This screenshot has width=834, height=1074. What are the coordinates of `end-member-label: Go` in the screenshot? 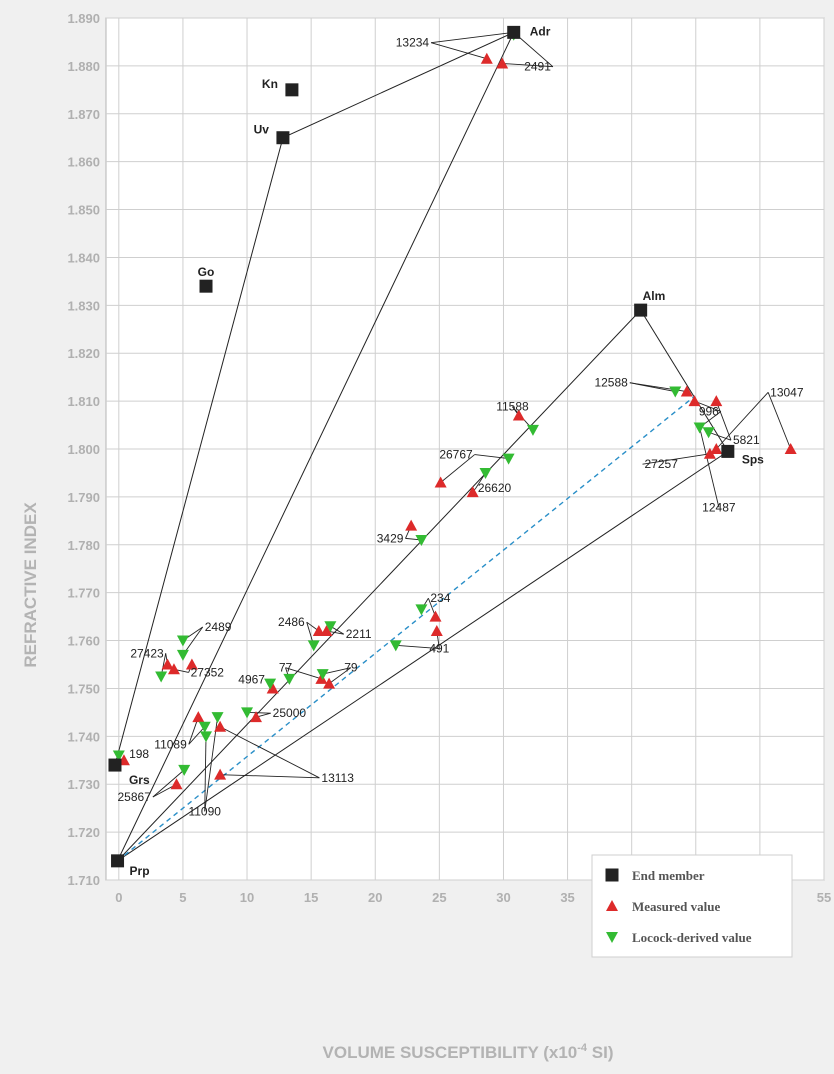 It's located at (206, 272).